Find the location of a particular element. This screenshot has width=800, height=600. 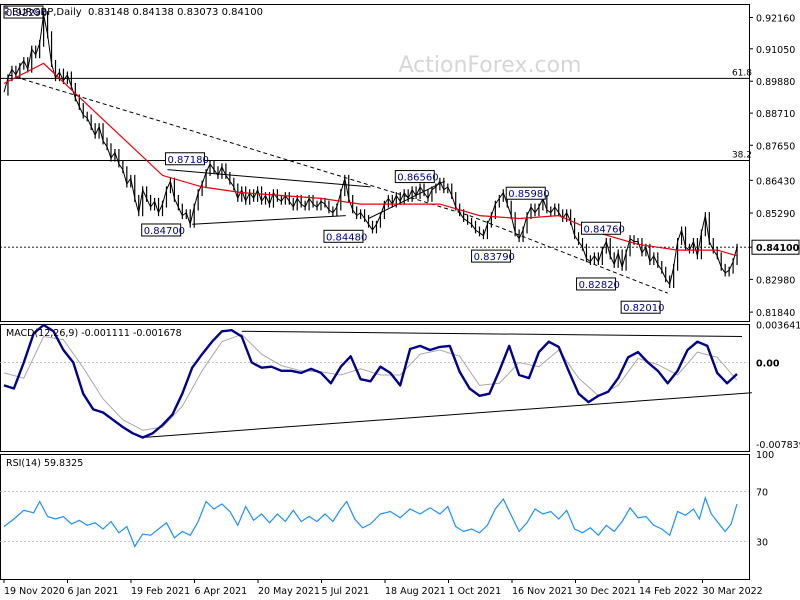

annotation-label: 0.84480 is located at coordinates (346, 237).